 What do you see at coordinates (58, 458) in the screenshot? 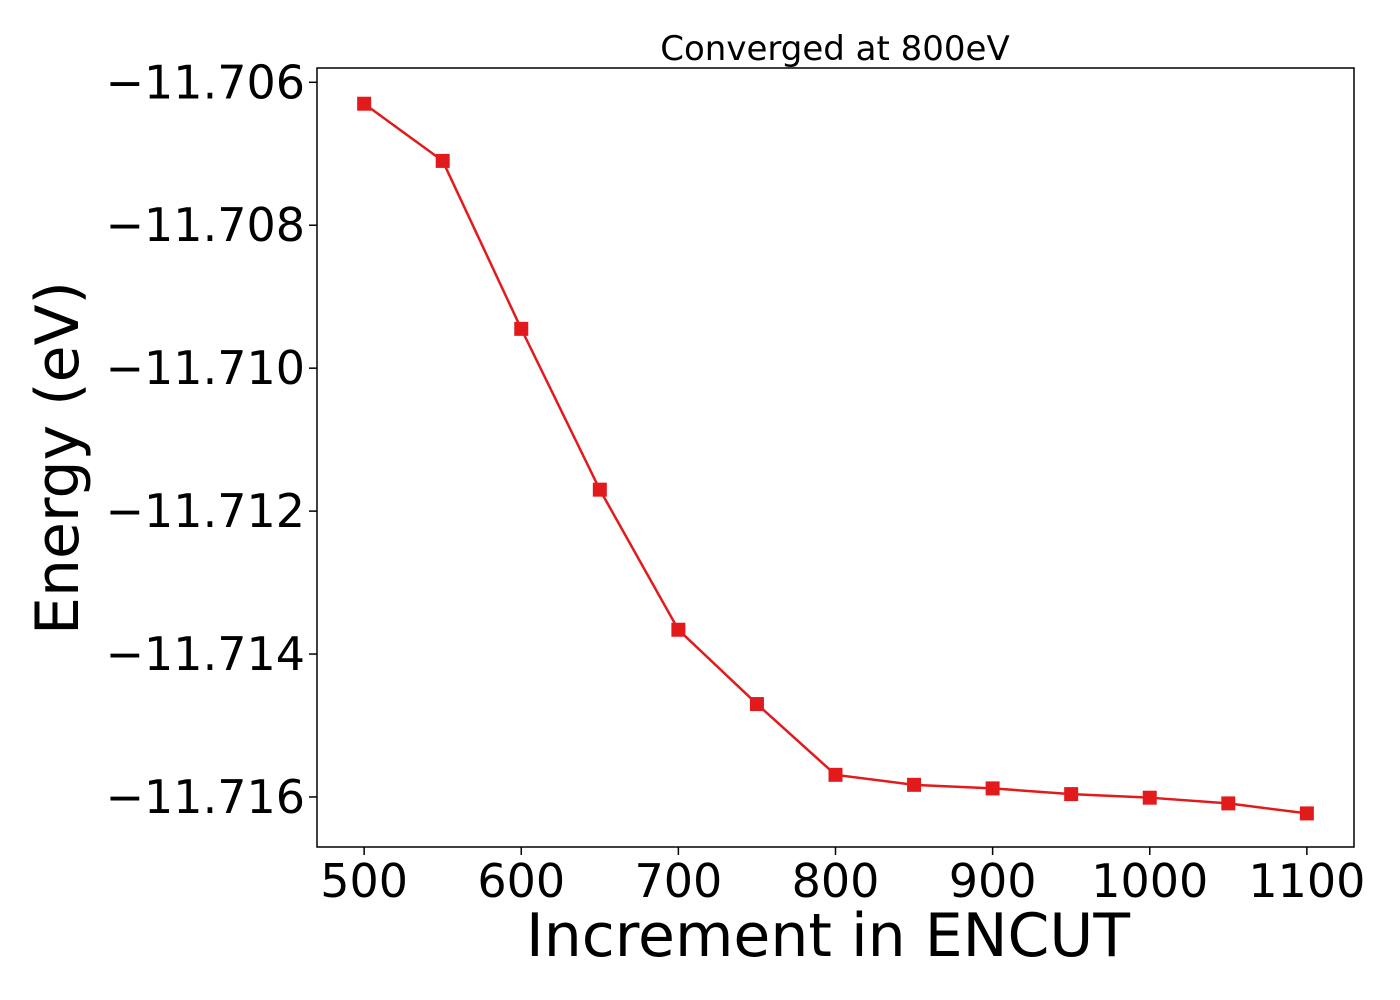
I see `y-axis-title: Energy (eV)` at bounding box center [58, 458].